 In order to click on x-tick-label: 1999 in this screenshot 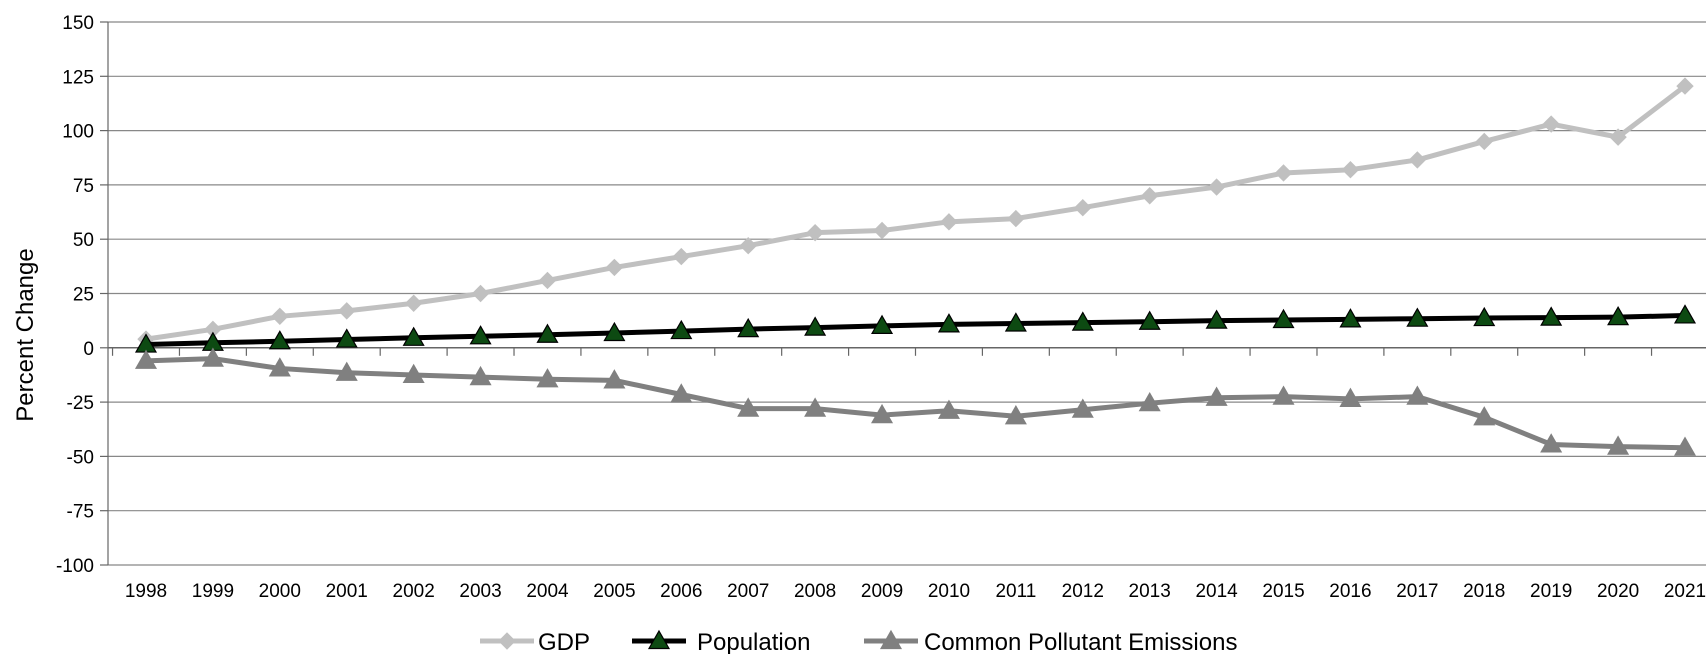, I will do `click(213, 591)`.